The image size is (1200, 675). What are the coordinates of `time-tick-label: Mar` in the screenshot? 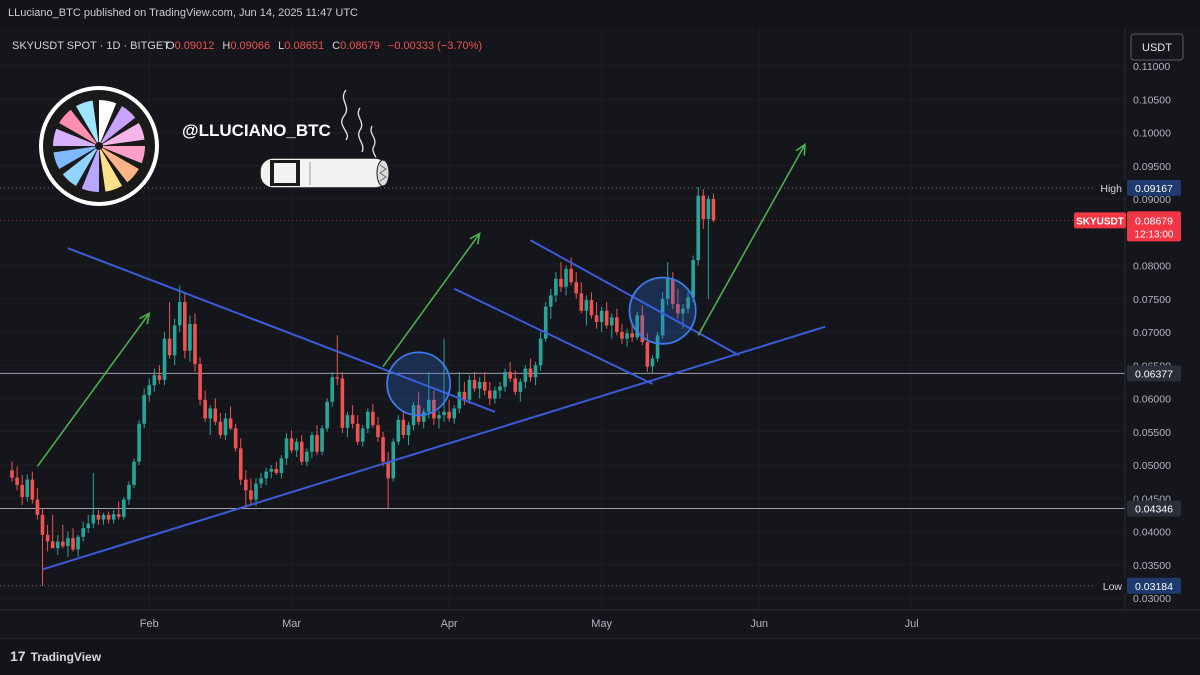 It's located at (291, 624).